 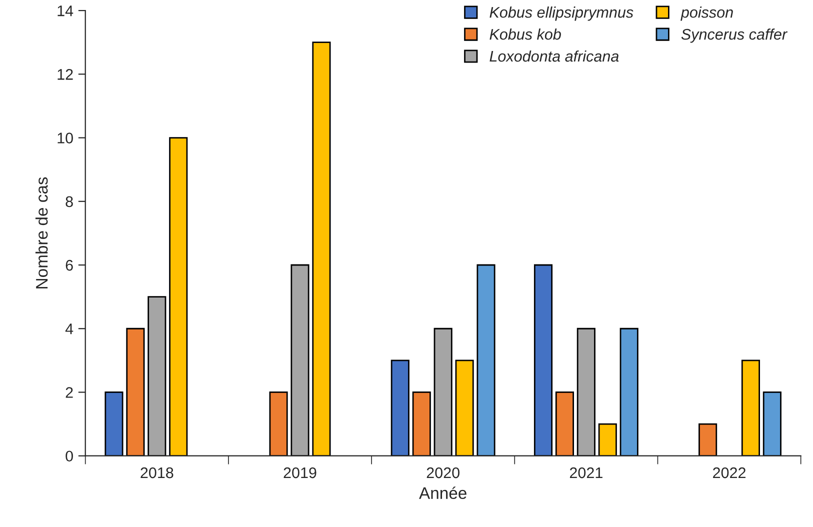 What do you see at coordinates (562, 13) in the screenshot?
I see `legend-label: Kobus ellipsiprymnus` at bounding box center [562, 13].